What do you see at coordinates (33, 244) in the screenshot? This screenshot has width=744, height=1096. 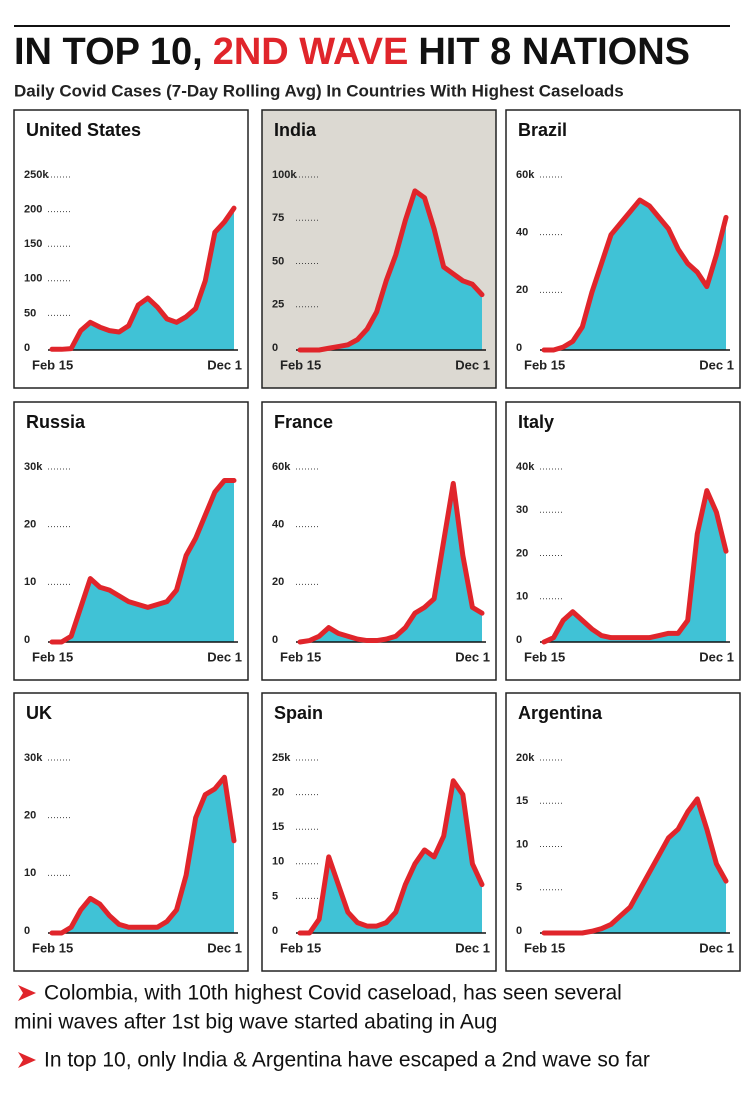 I see `y-tick-label: 150` at bounding box center [33, 244].